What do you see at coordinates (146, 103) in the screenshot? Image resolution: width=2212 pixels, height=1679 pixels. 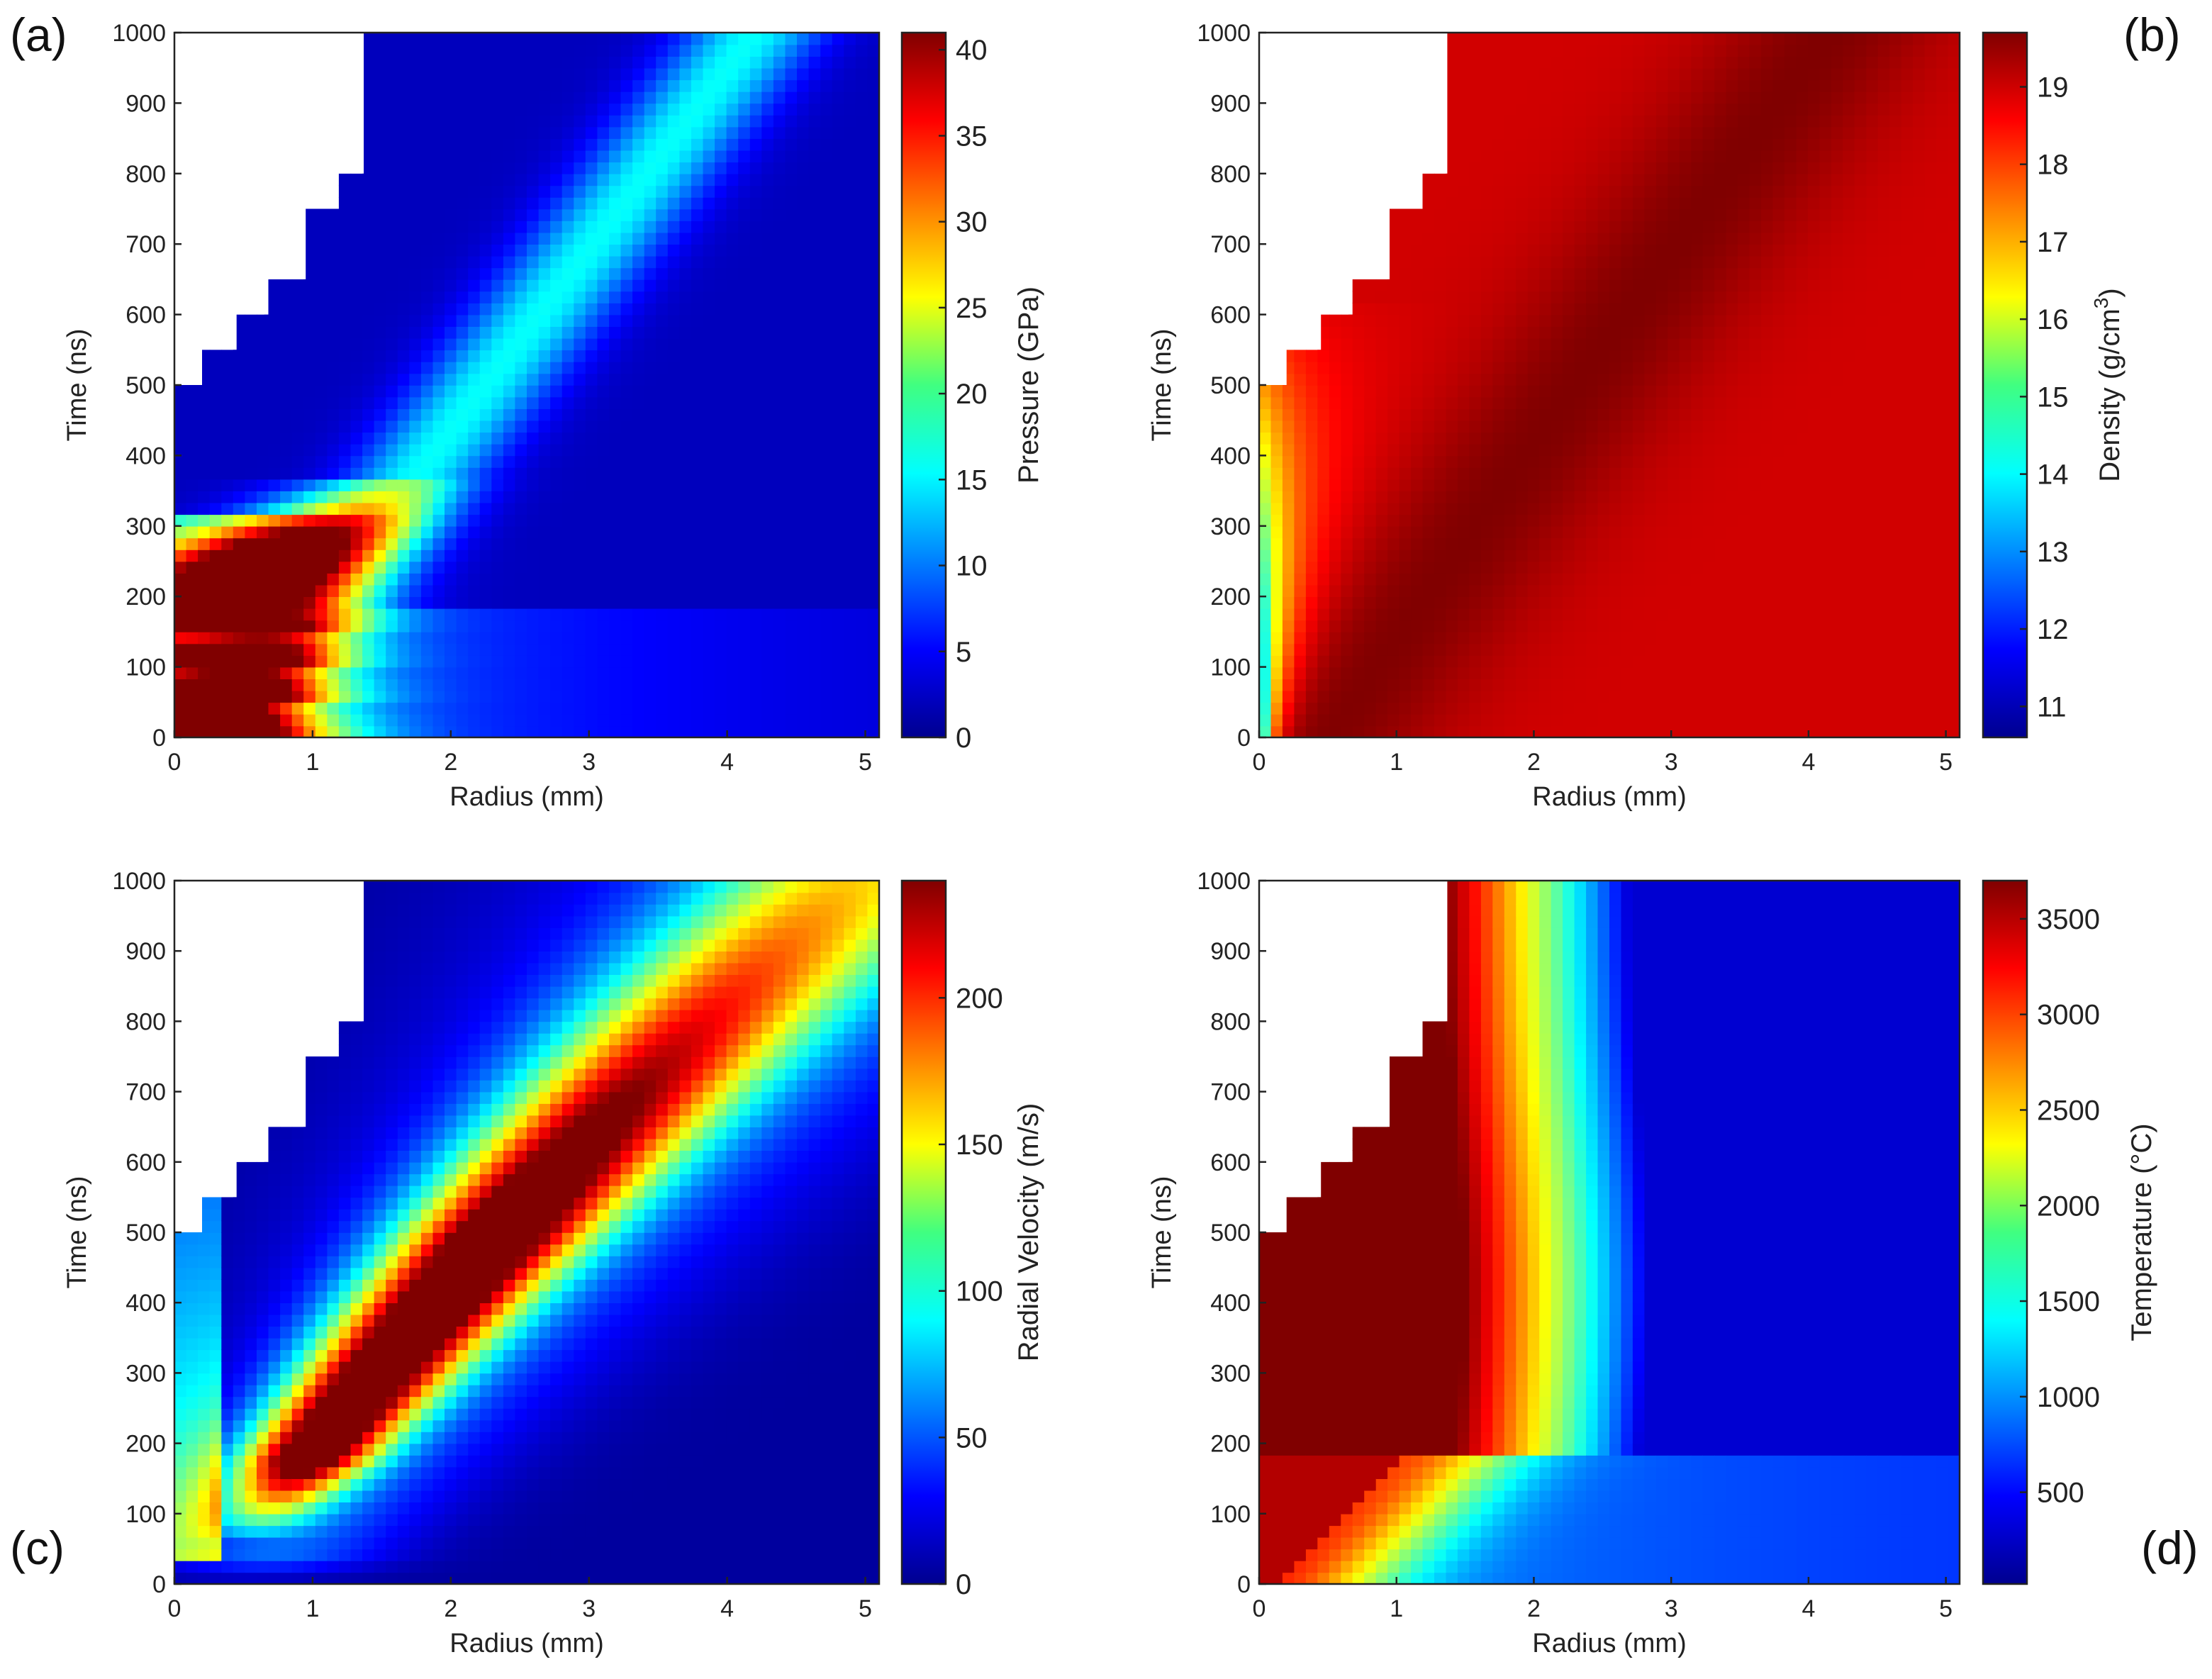 I see `y-tick-label: 900` at bounding box center [146, 103].